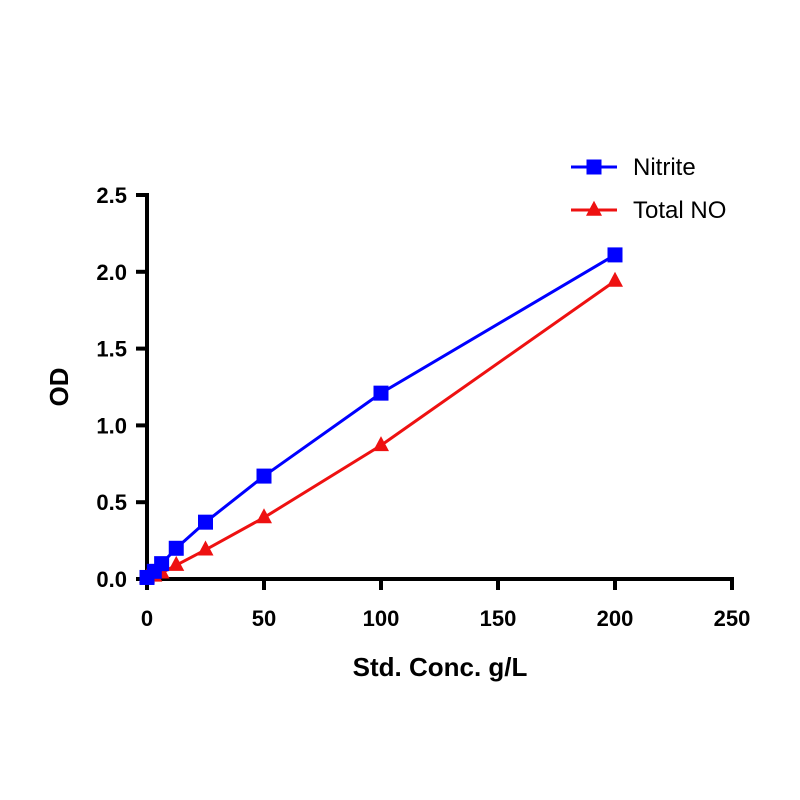  Describe the element at coordinates (594, 167) in the screenshot. I see `legend-marker-nitrite` at that location.